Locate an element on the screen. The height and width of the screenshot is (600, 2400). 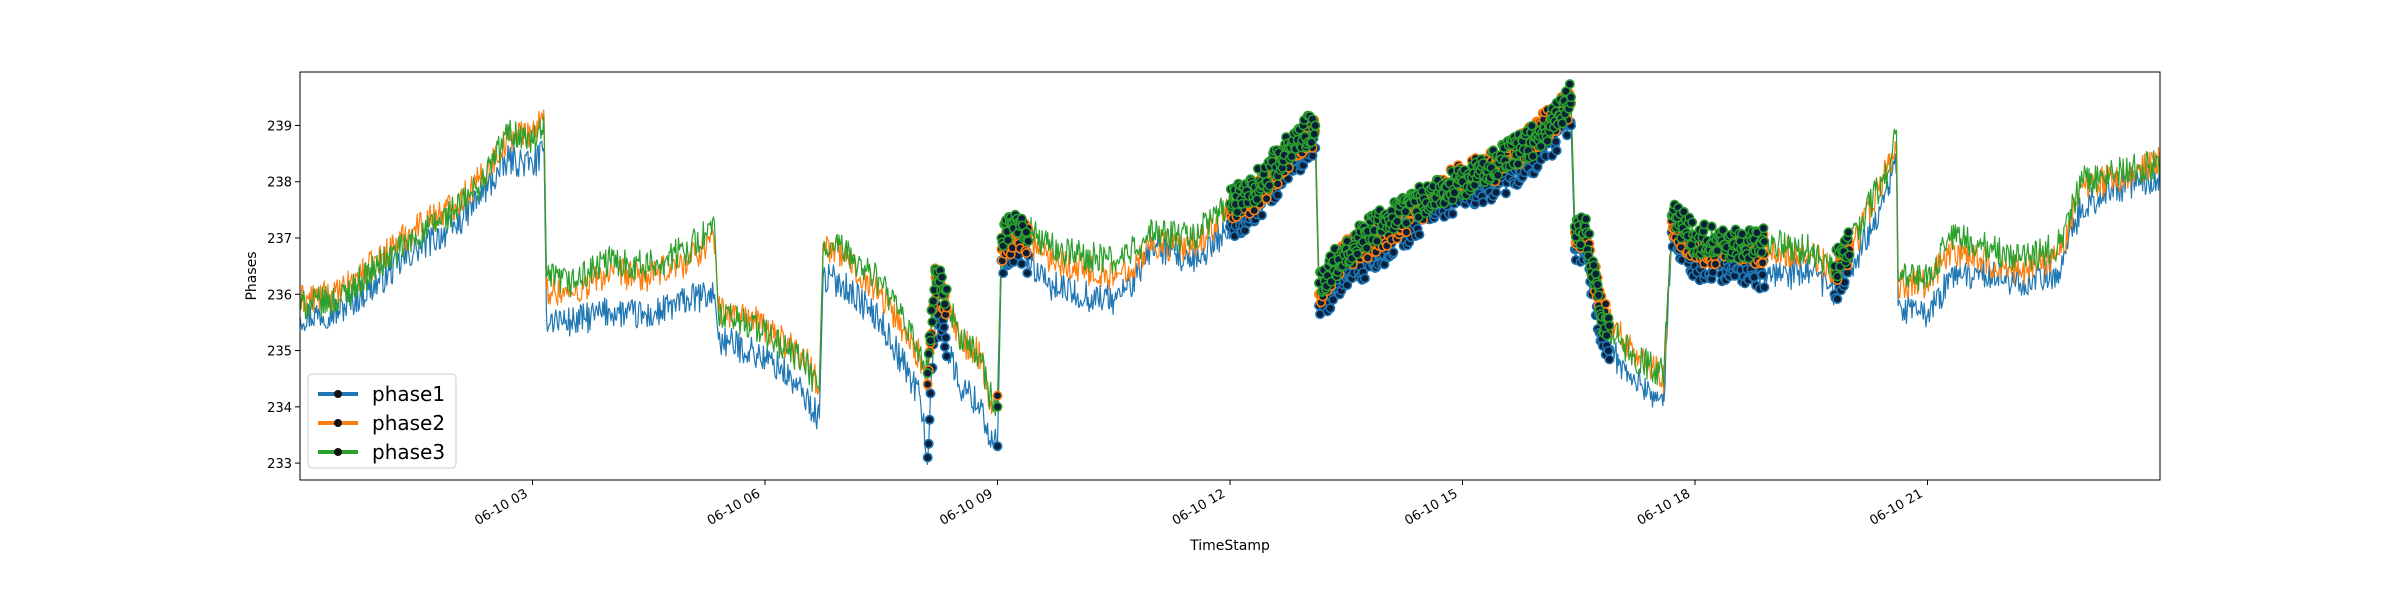
y-tick-label: 234 is located at coordinates (279, 408).